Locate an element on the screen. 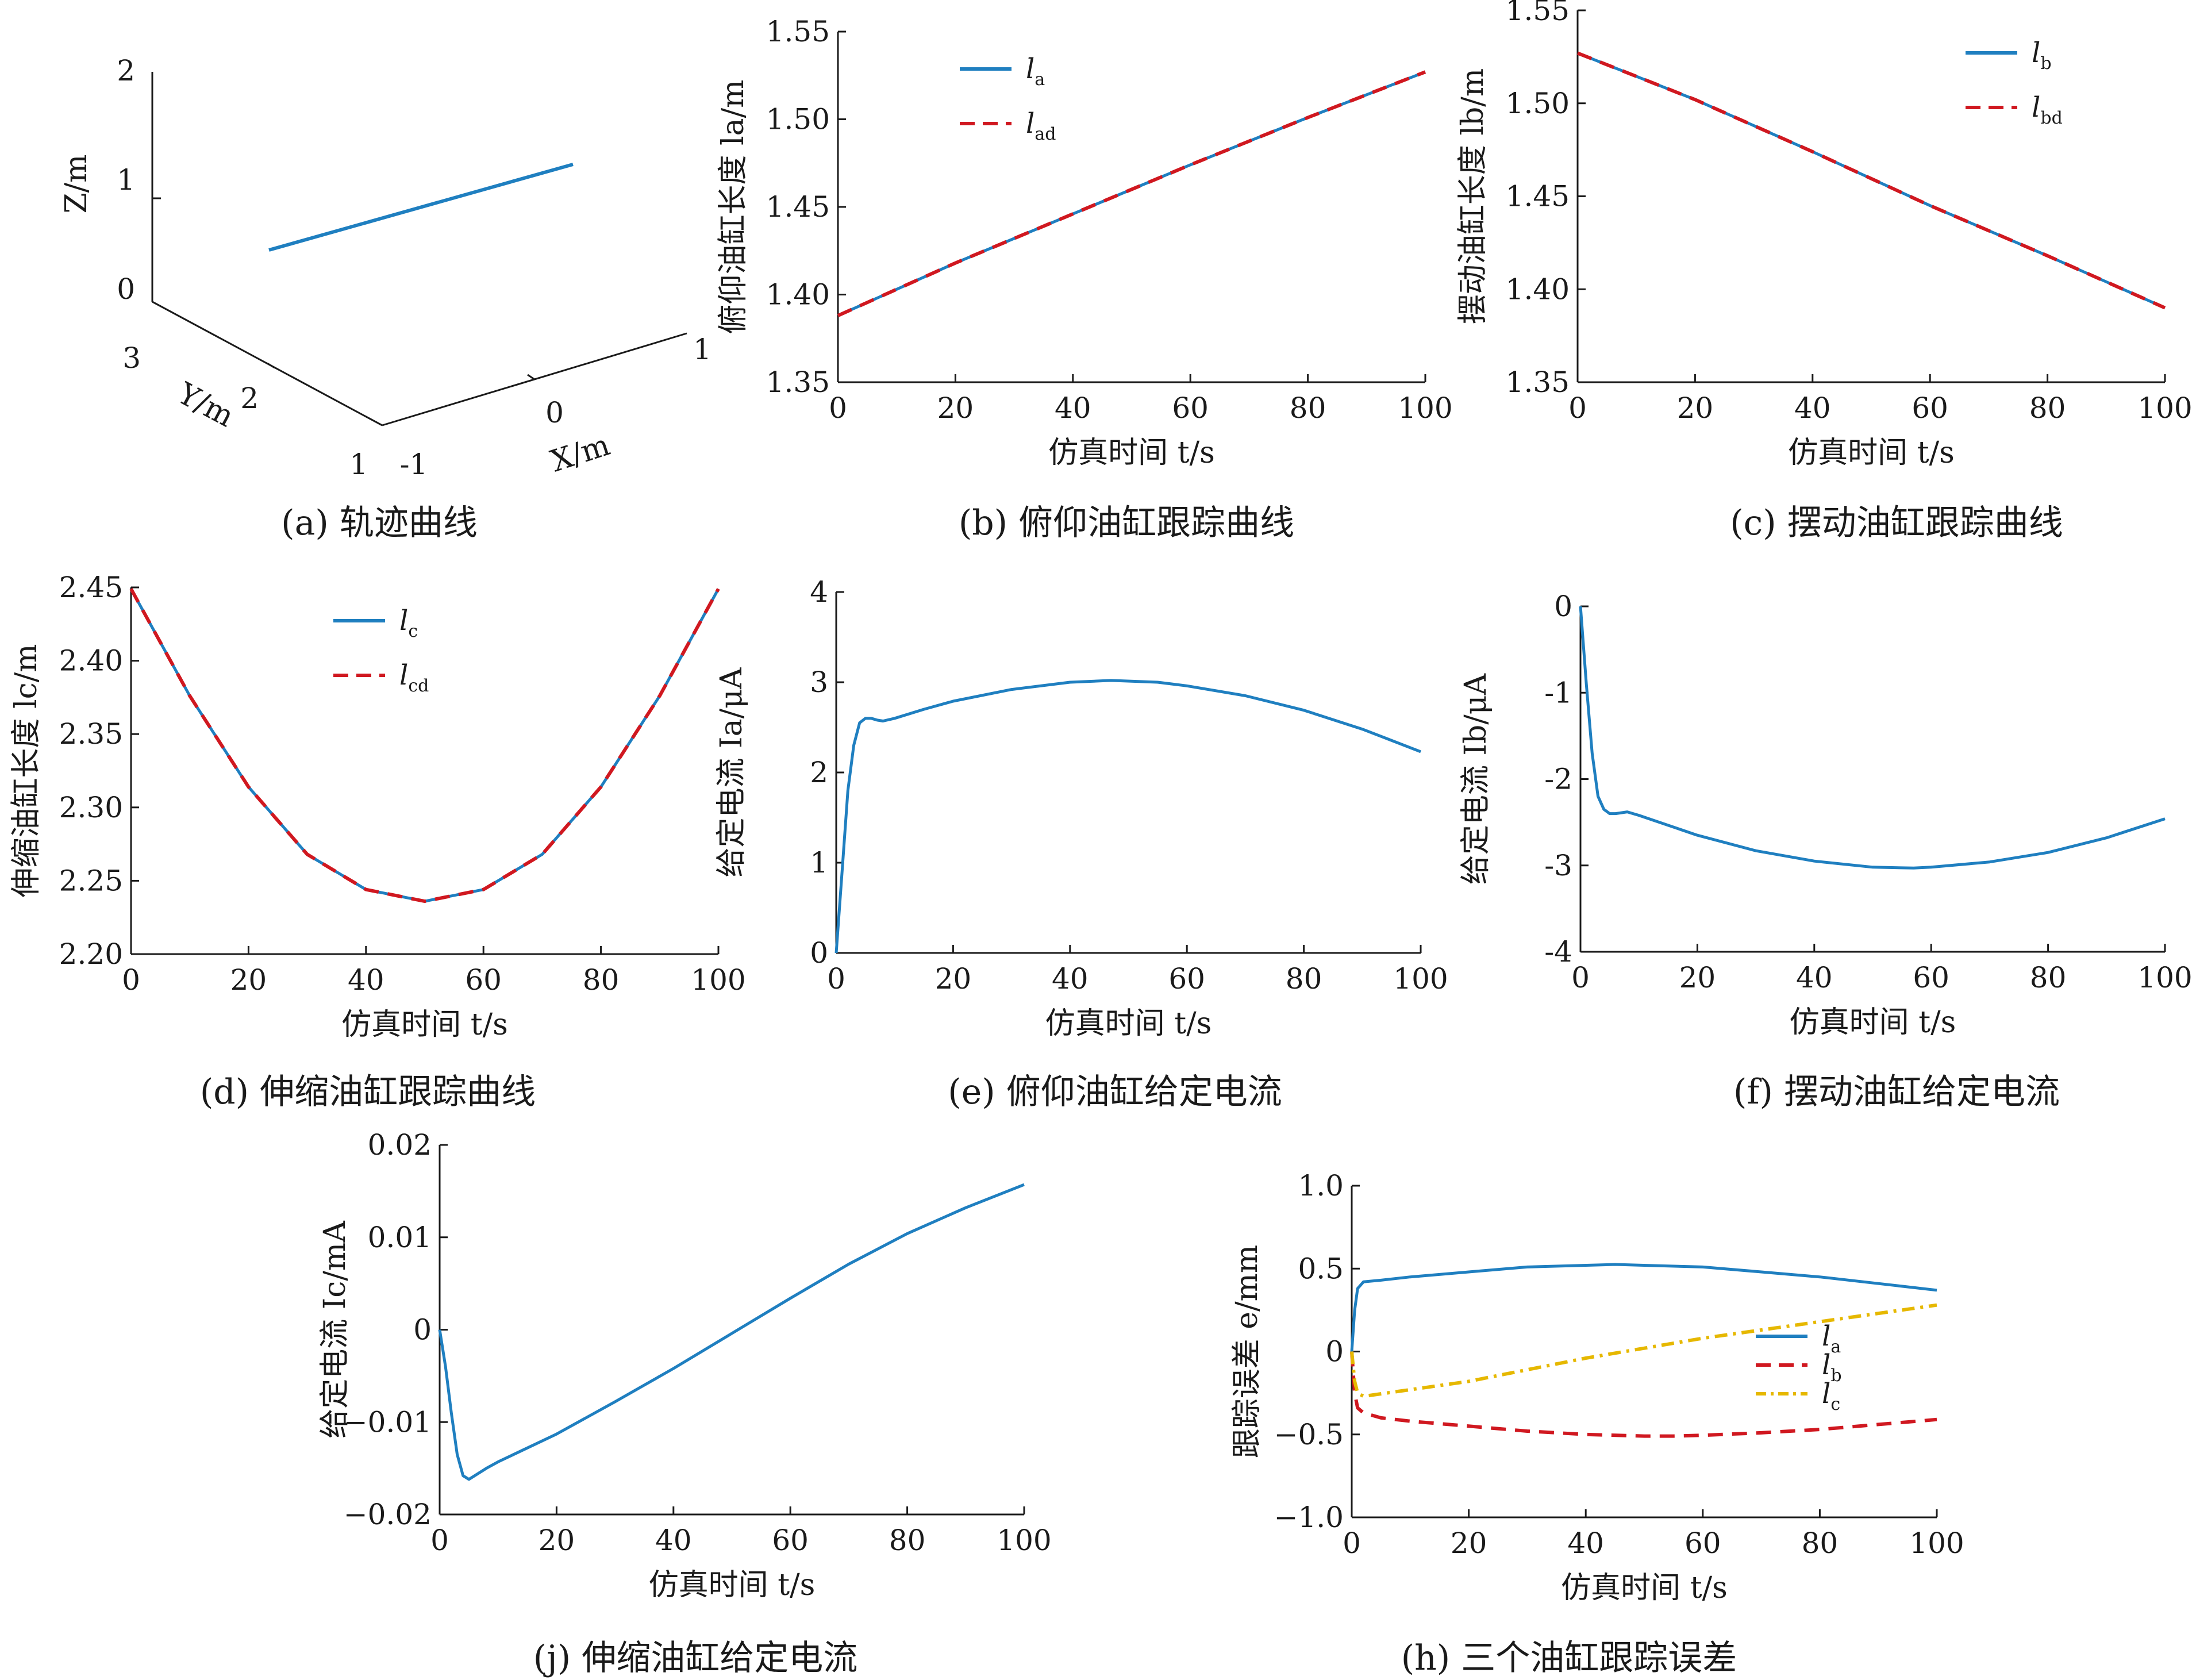 The height and width of the screenshot is (1680, 2196). z-tick-label-1: 1 is located at coordinates (126, 180).